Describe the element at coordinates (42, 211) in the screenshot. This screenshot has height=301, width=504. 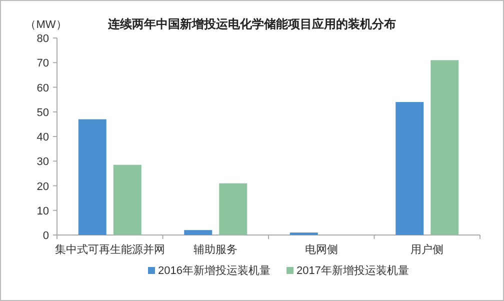
I see `y-tick-label: 10` at that location.